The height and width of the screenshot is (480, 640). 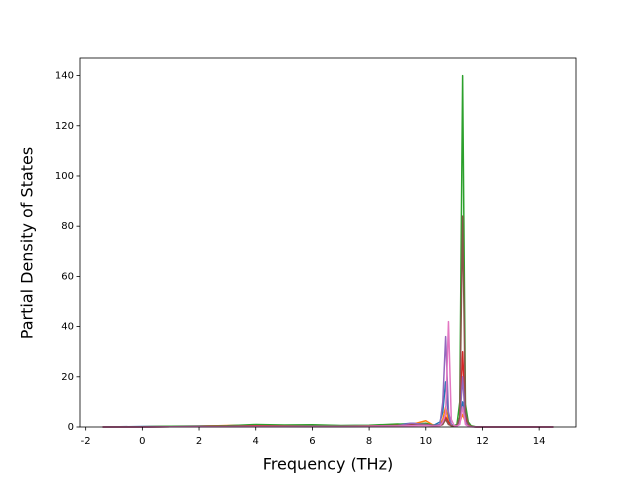 What do you see at coordinates (199, 441) in the screenshot?
I see `x-tick-label: 2` at bounding box center [199, 441].